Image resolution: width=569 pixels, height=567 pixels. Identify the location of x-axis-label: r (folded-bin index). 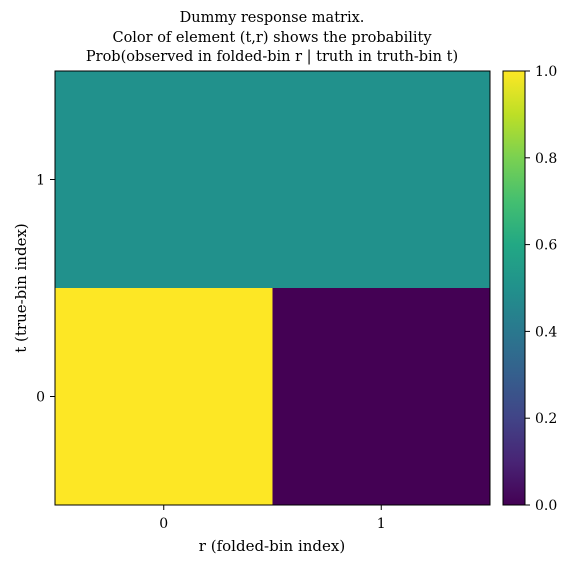
(272, 546).